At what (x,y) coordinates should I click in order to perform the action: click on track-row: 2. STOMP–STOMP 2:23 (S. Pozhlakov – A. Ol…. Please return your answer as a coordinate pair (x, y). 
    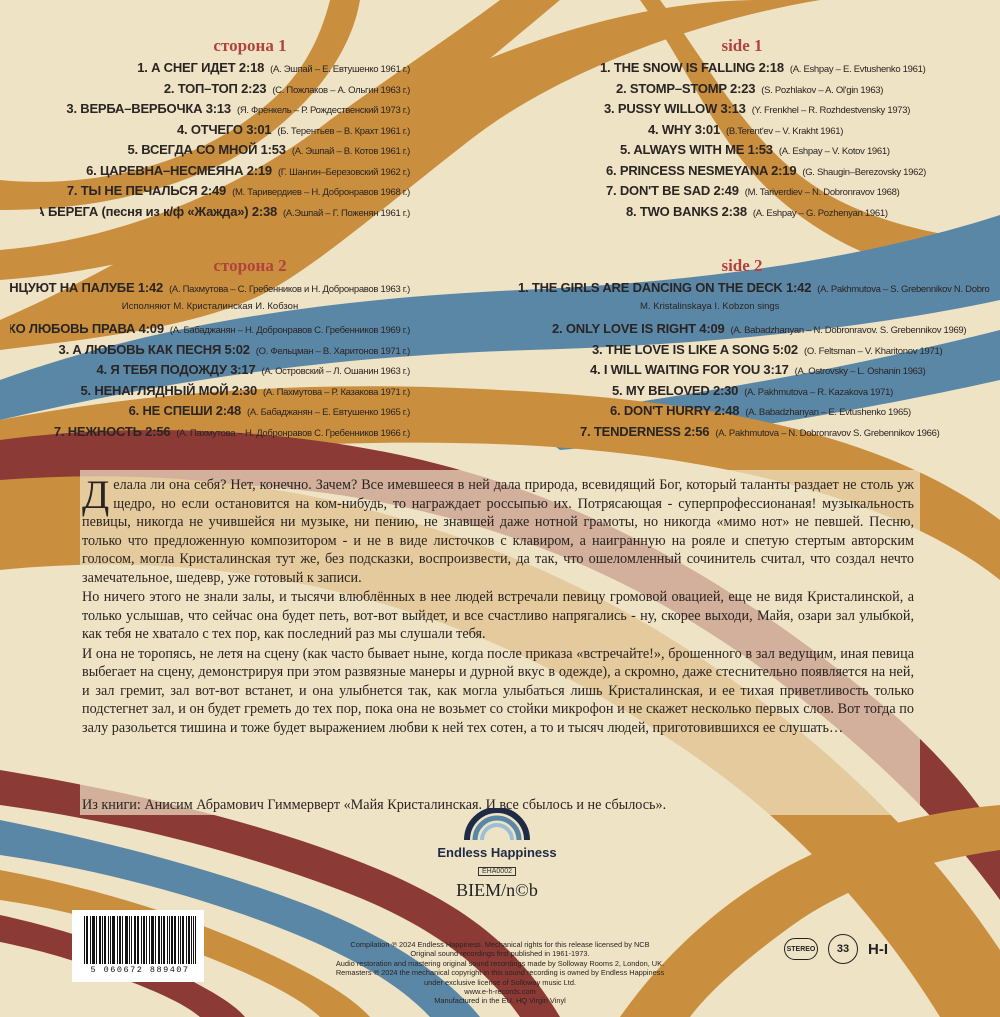
    Looking at the image, I should click on (791, 91).